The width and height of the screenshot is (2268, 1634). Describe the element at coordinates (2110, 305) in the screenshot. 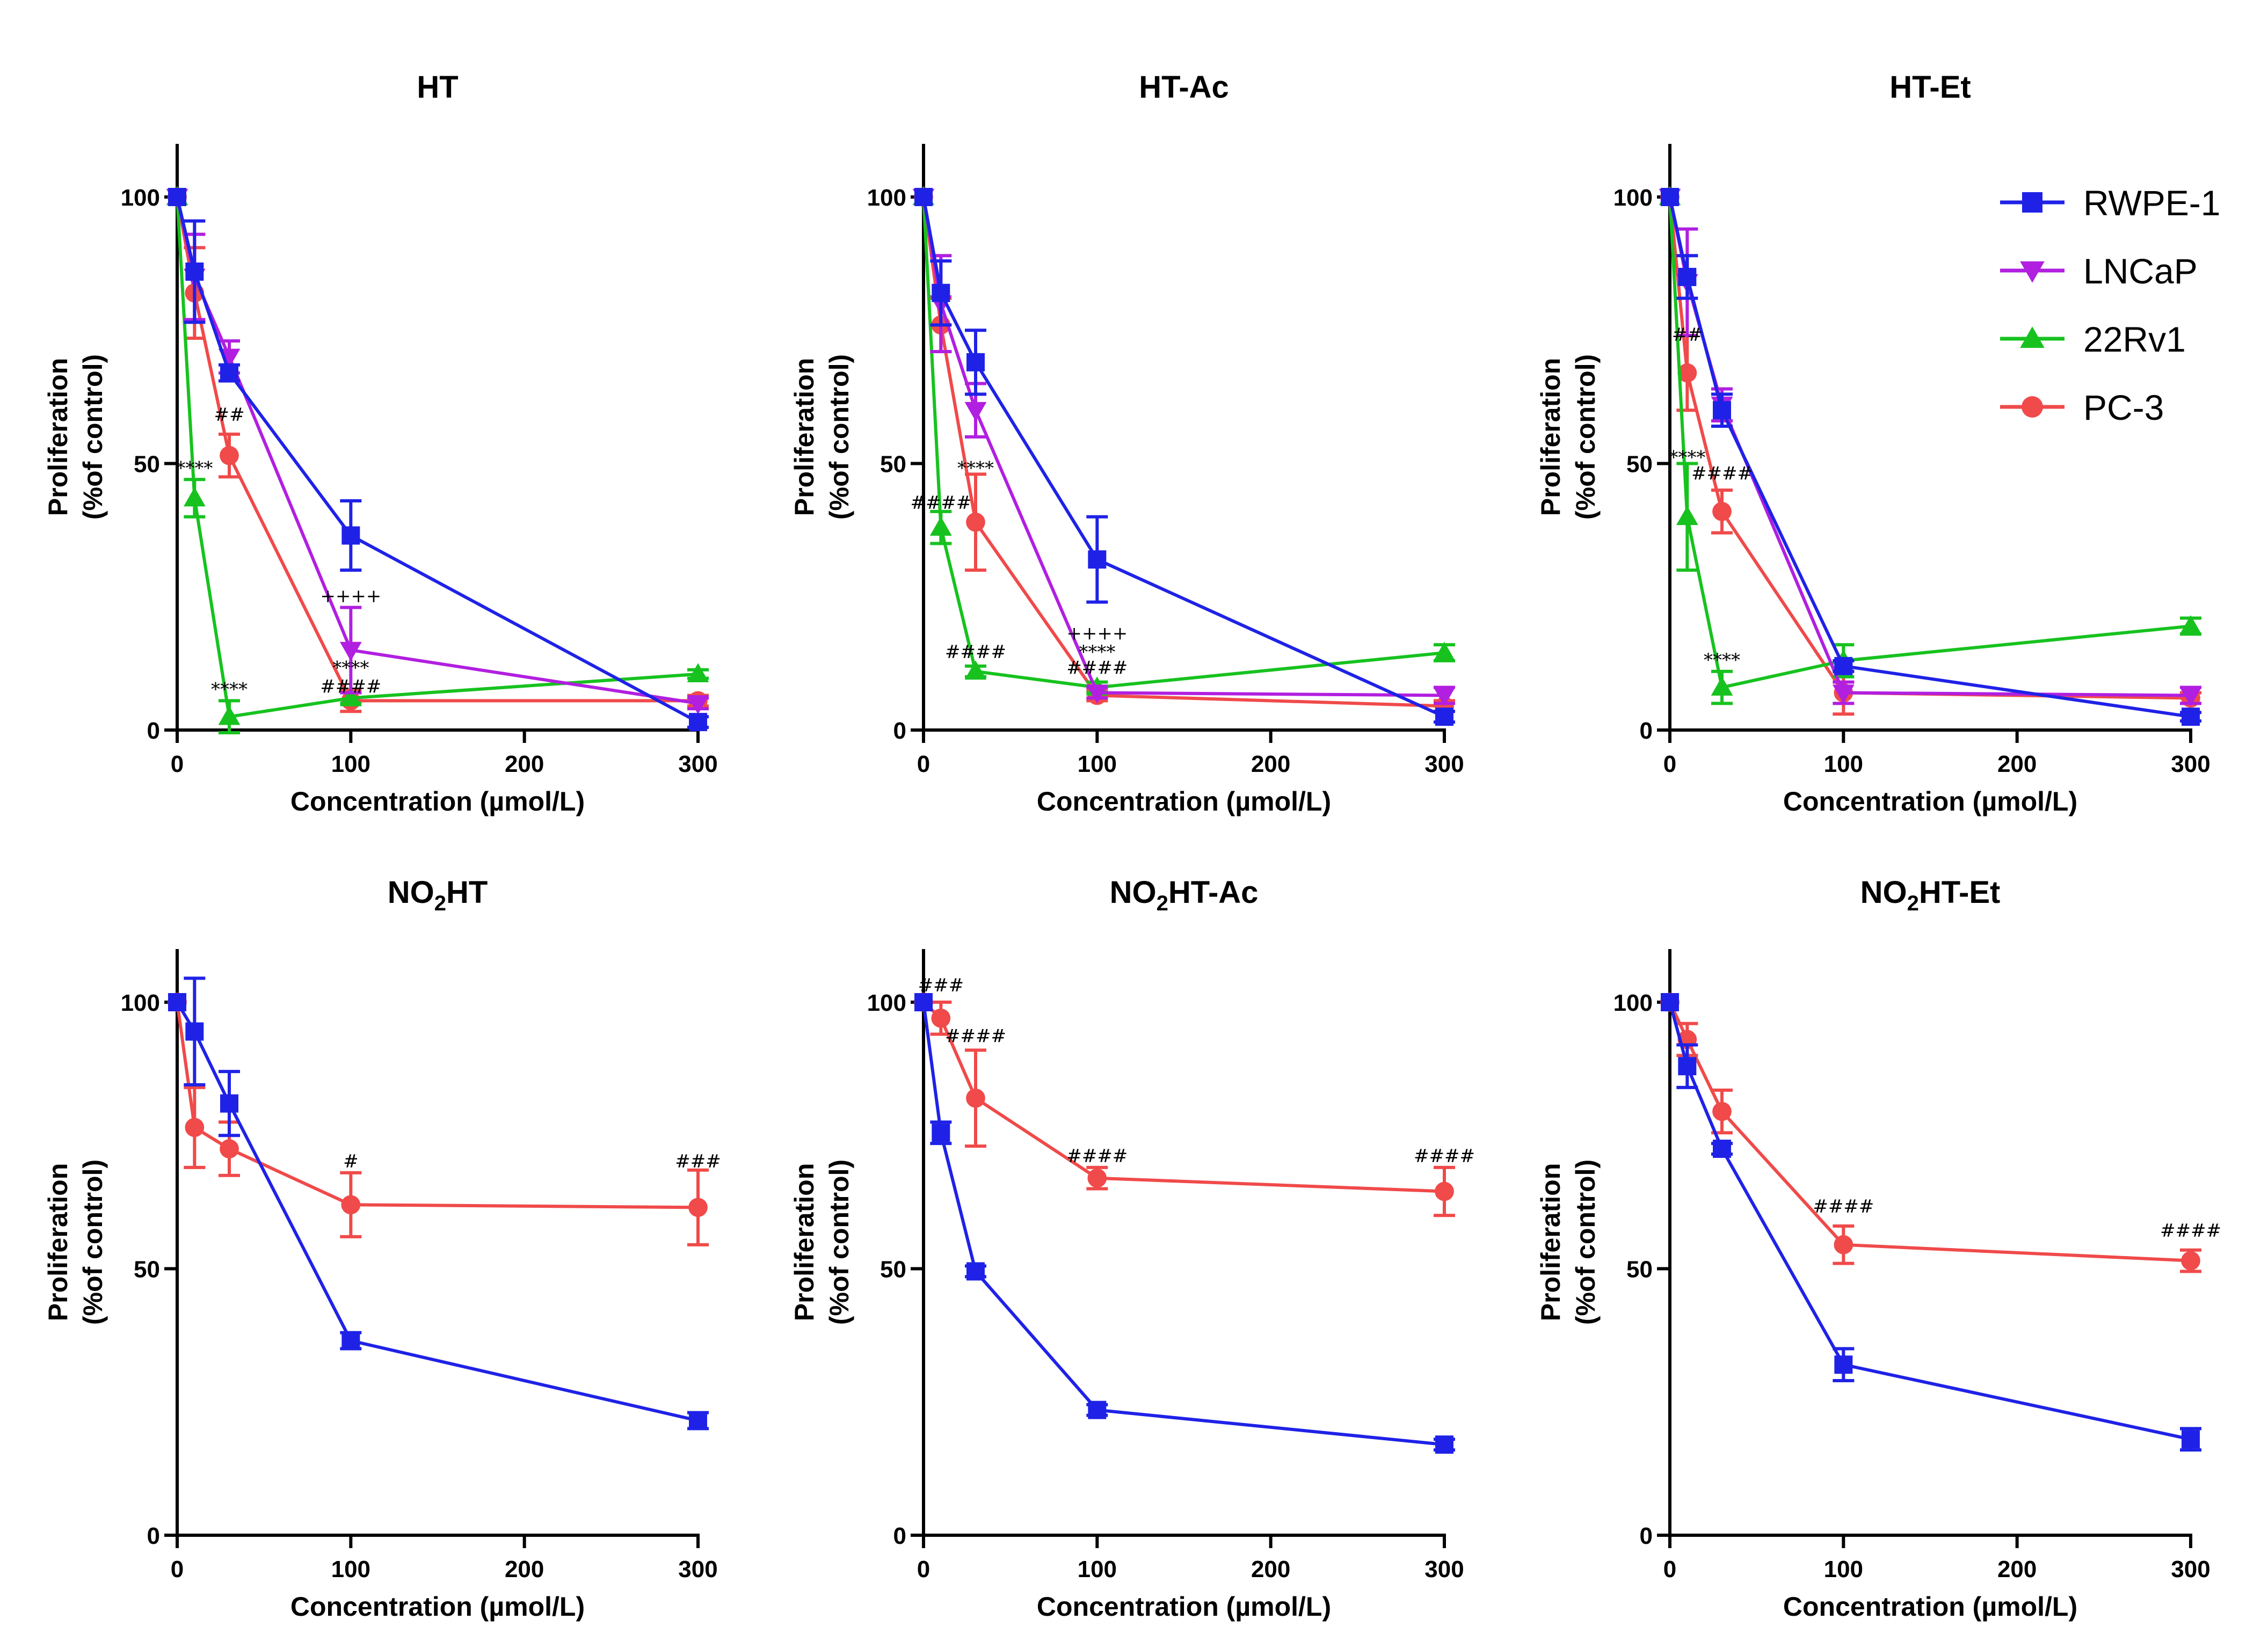

I see `legend: RWPE-1 LNCaP 22Rv1 PC-3` at that location.